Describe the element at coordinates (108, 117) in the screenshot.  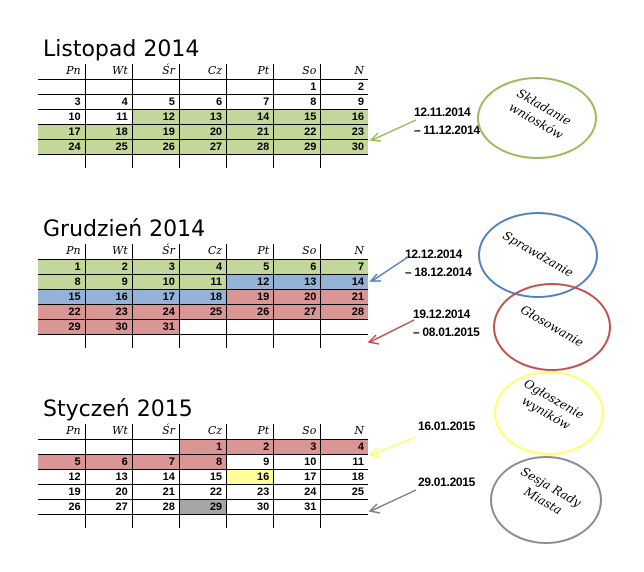
I see `day-cell: 11` at that location.